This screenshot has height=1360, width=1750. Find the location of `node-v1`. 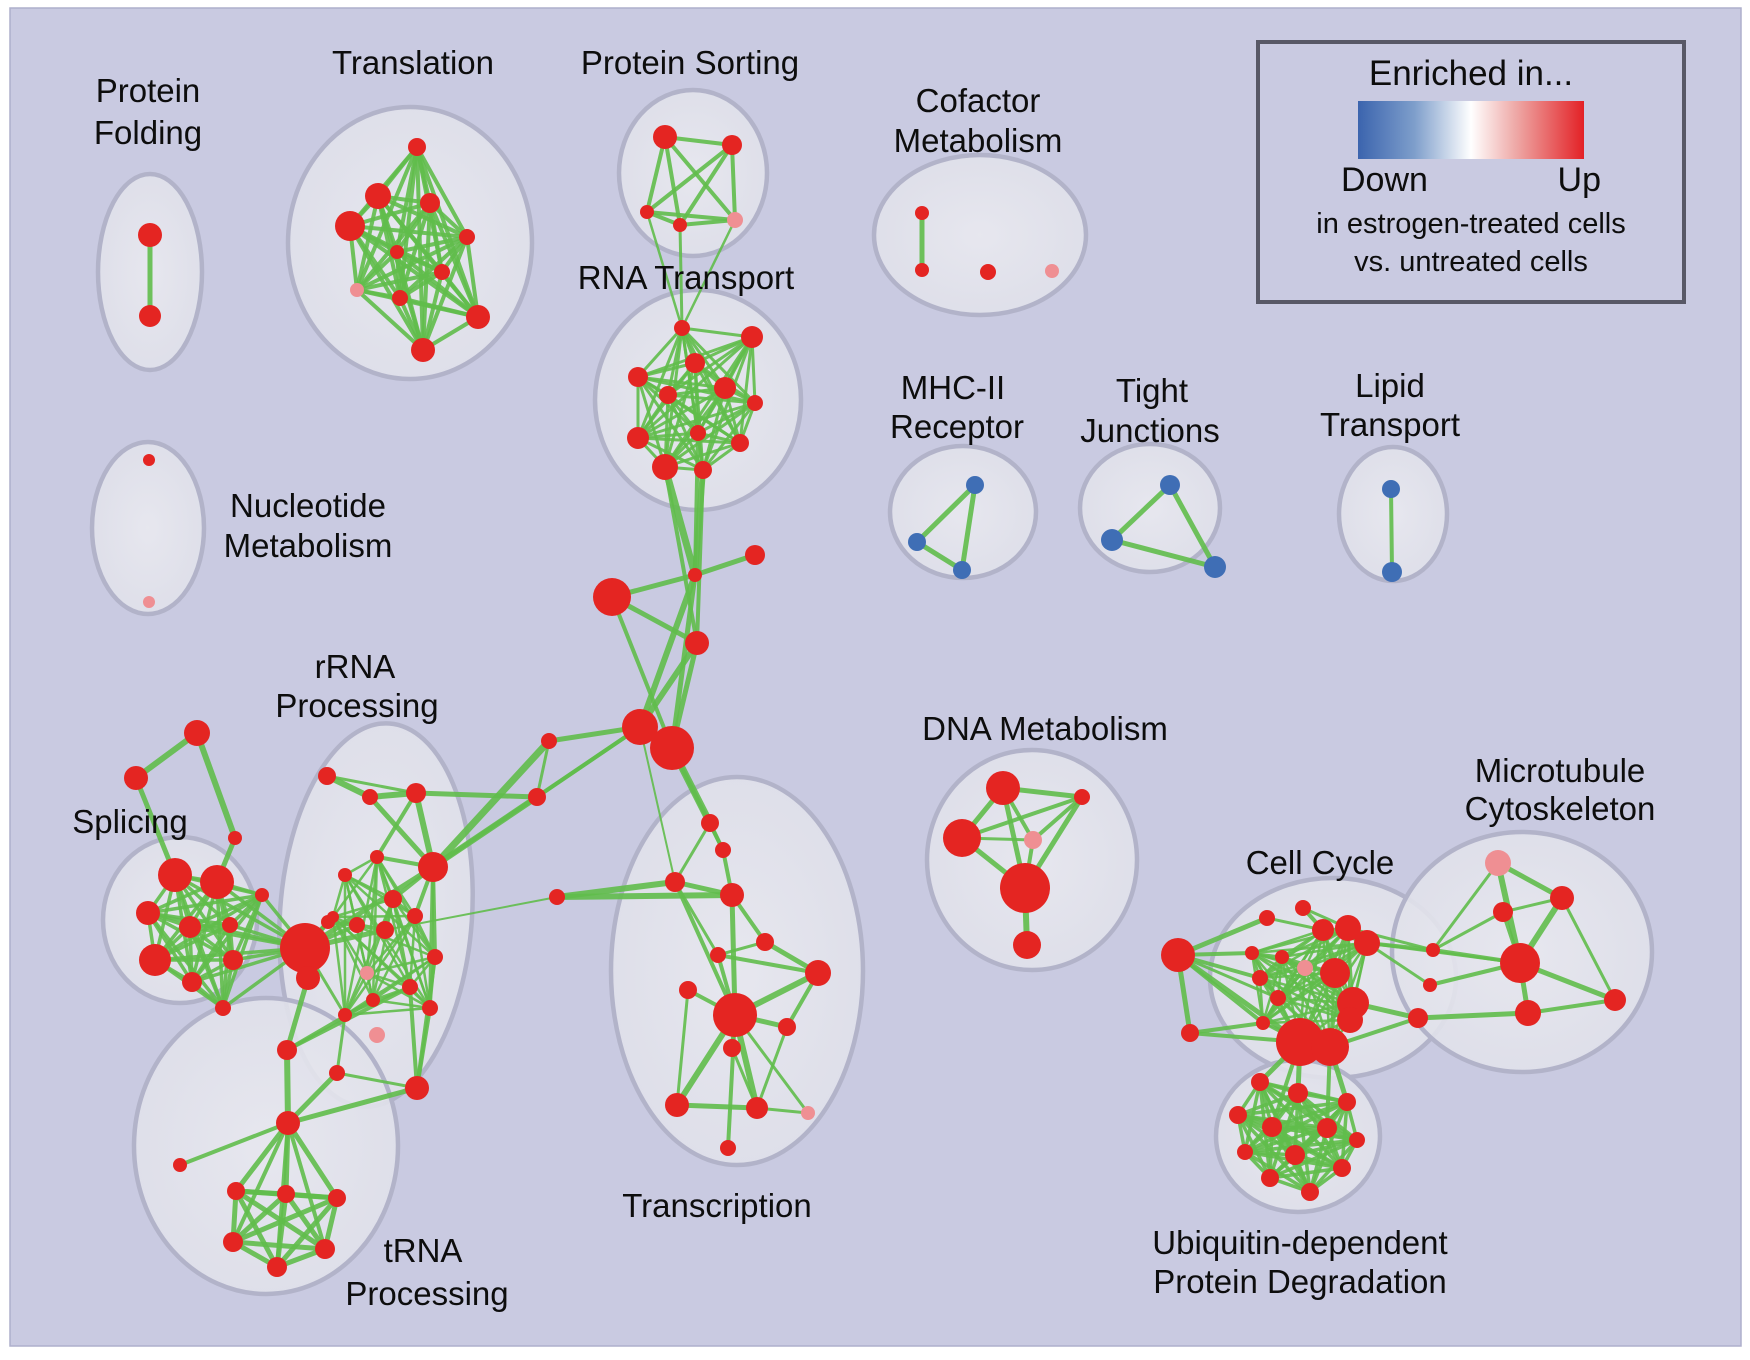

node-v1 is located at coordinates (417, 147).